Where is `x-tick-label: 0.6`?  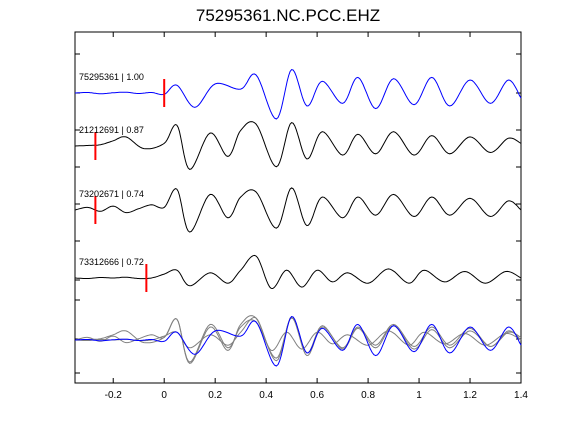
x-tick-label: 0.6 is located at coordinates (317, 395).